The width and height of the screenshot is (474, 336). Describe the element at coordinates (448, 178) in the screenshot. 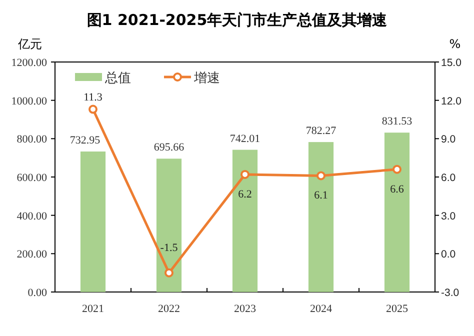

I see `y2-tick-label: 6.0` at that location.